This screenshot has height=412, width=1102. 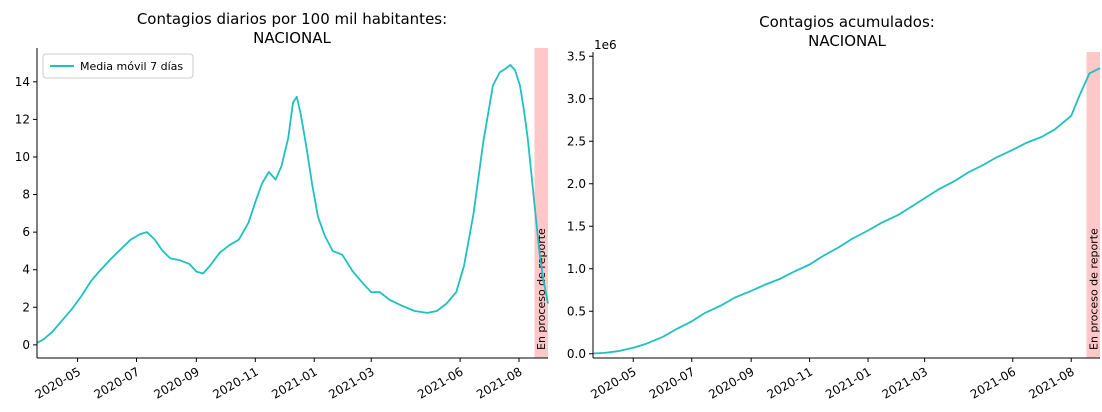 I want to click on y-tick-label: 2, so click(x=26, y=307).